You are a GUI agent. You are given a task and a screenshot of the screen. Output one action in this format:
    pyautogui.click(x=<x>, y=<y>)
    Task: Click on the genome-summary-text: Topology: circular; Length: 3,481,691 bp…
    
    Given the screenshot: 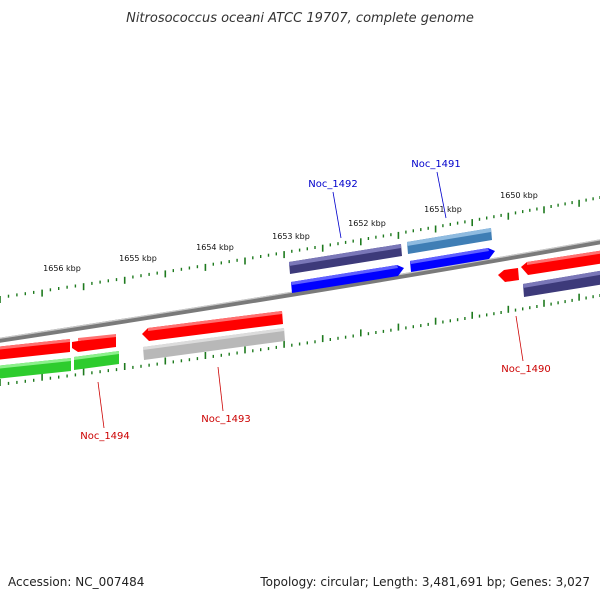 What is the action you would take?
    pyautogui.click(x=425, y=582)
    